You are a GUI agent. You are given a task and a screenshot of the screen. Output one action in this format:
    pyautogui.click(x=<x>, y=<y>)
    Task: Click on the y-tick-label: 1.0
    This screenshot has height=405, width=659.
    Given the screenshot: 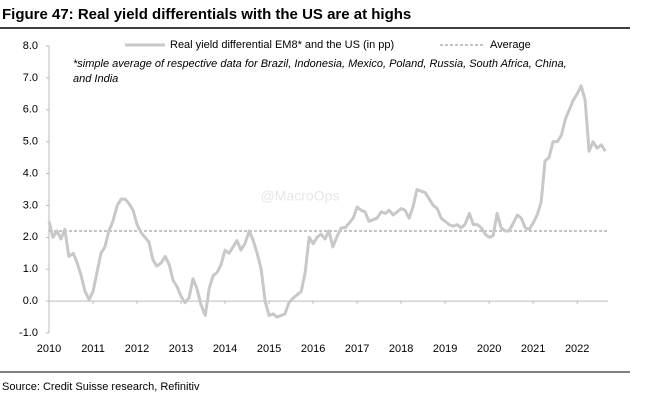 What is the action you would take?
    pyautogui.click(x=30, y=269)
    